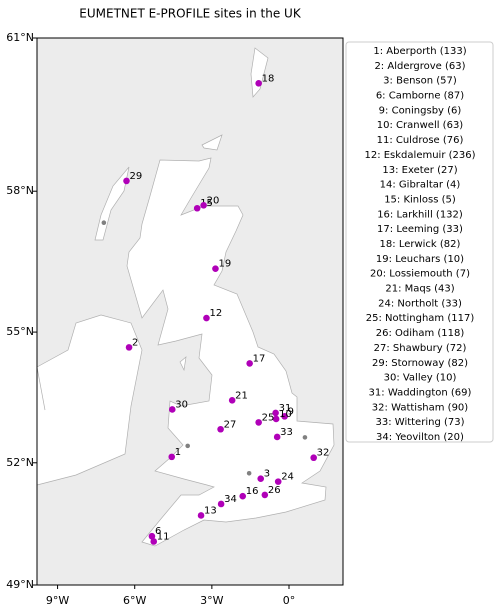 The height and width of the screenshot is (616, 500). What do you see at coordinates (274, 490) in the screenshot?
I see `site-number: 26` at bounding box center [274, 490].